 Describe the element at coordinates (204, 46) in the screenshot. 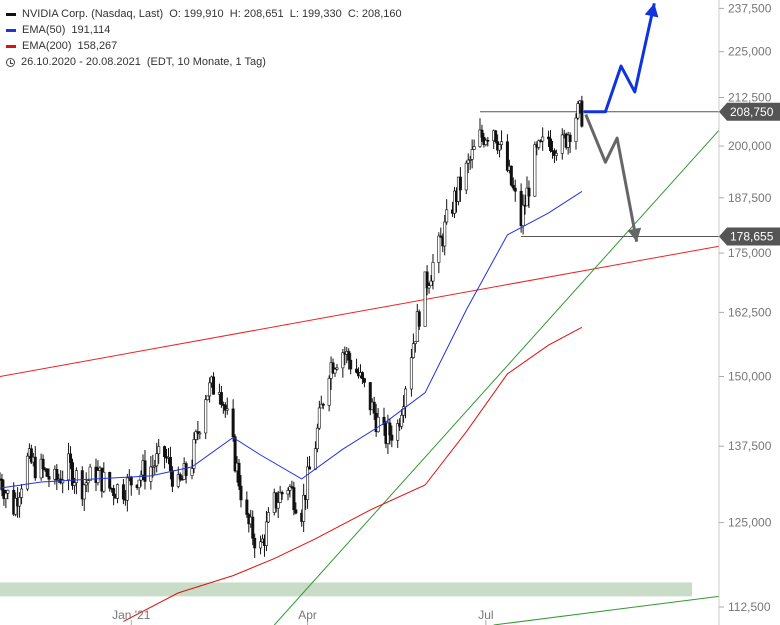

I see `legend-ema200-row: EMA(200) 158,267` at that location.